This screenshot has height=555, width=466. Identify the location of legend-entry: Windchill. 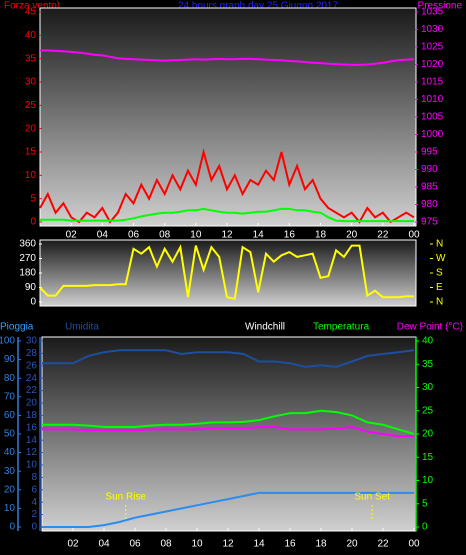
(265, 327).